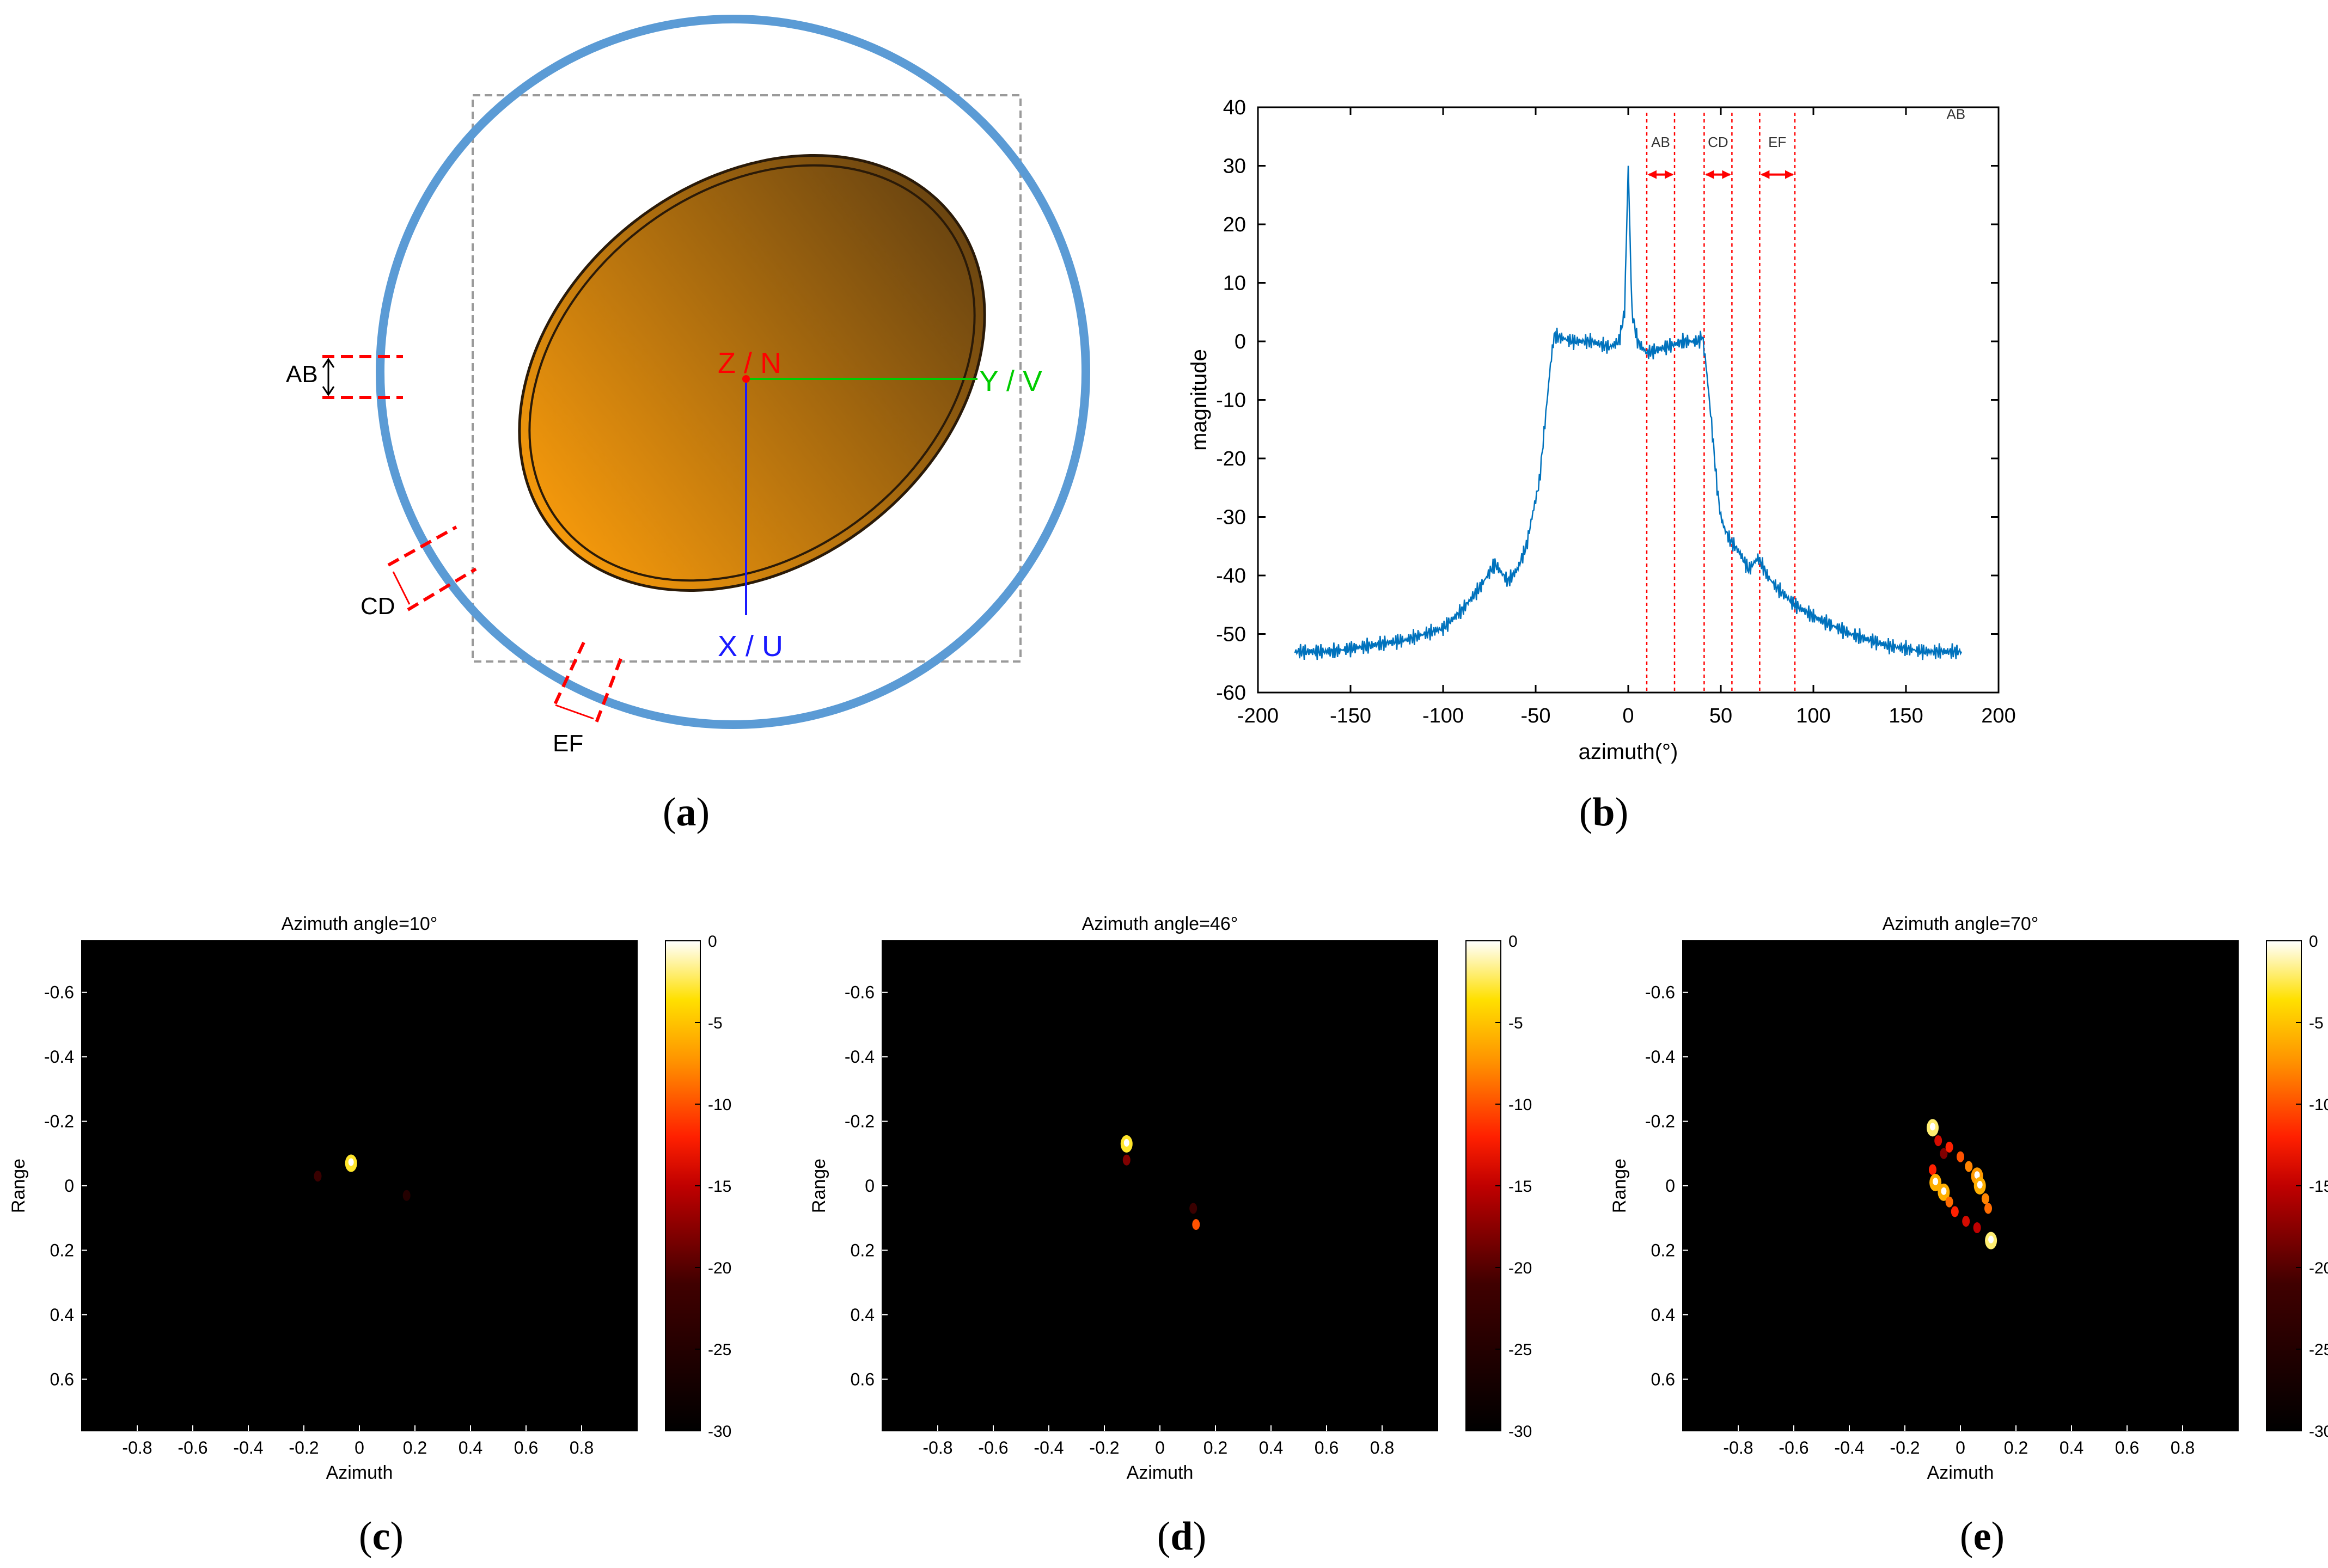 The height and width of the screenshot is (1568, 2328). Describe the element at coordinates (248, 1447) in the screenshot. I see `x-tick-label: -0.4` at that location.